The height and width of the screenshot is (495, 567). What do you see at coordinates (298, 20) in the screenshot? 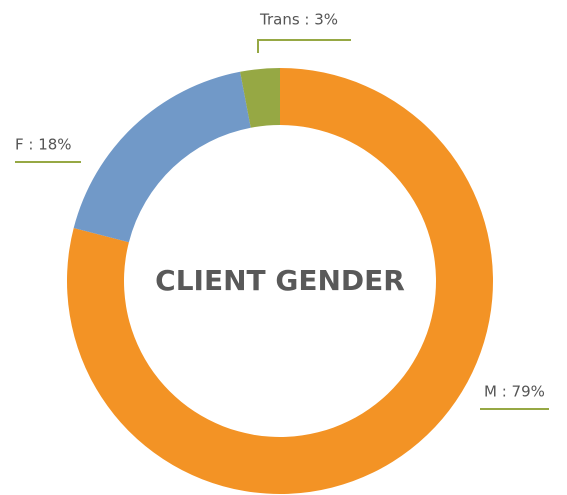
I see `slice-label: Trans : 3%` at bounding box center [298, 20].